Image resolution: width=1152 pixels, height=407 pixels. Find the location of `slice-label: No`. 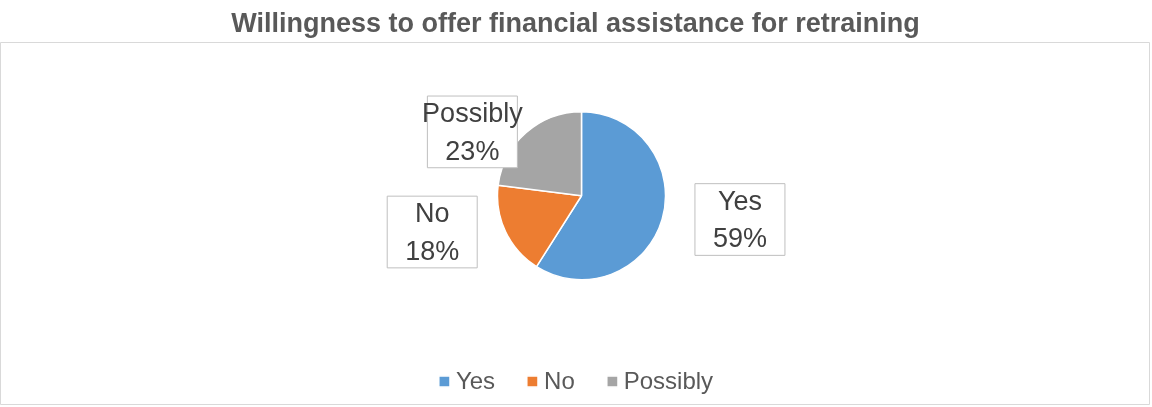

slice-label: No is located at coordinates (432, 213).